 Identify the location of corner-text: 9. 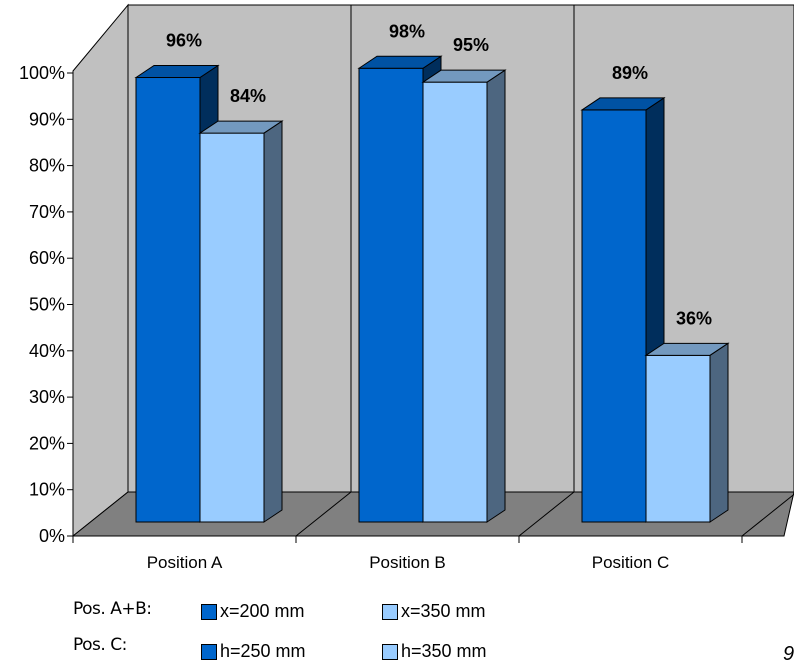
(788, 653).